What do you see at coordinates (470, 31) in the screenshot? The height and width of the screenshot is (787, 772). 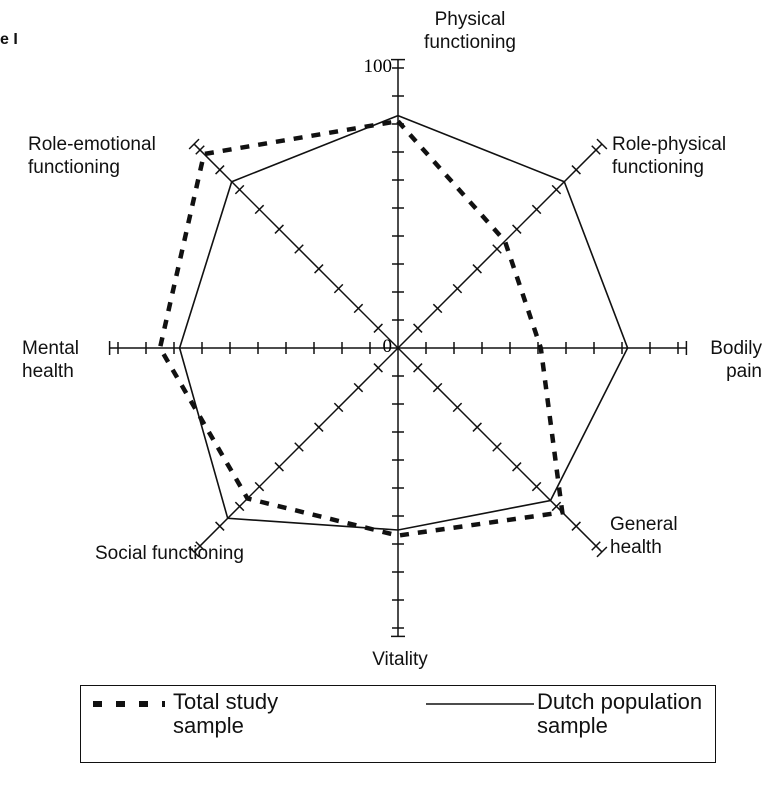 I see `axis-label: Physical functioning` at bounding box center [470, 31].